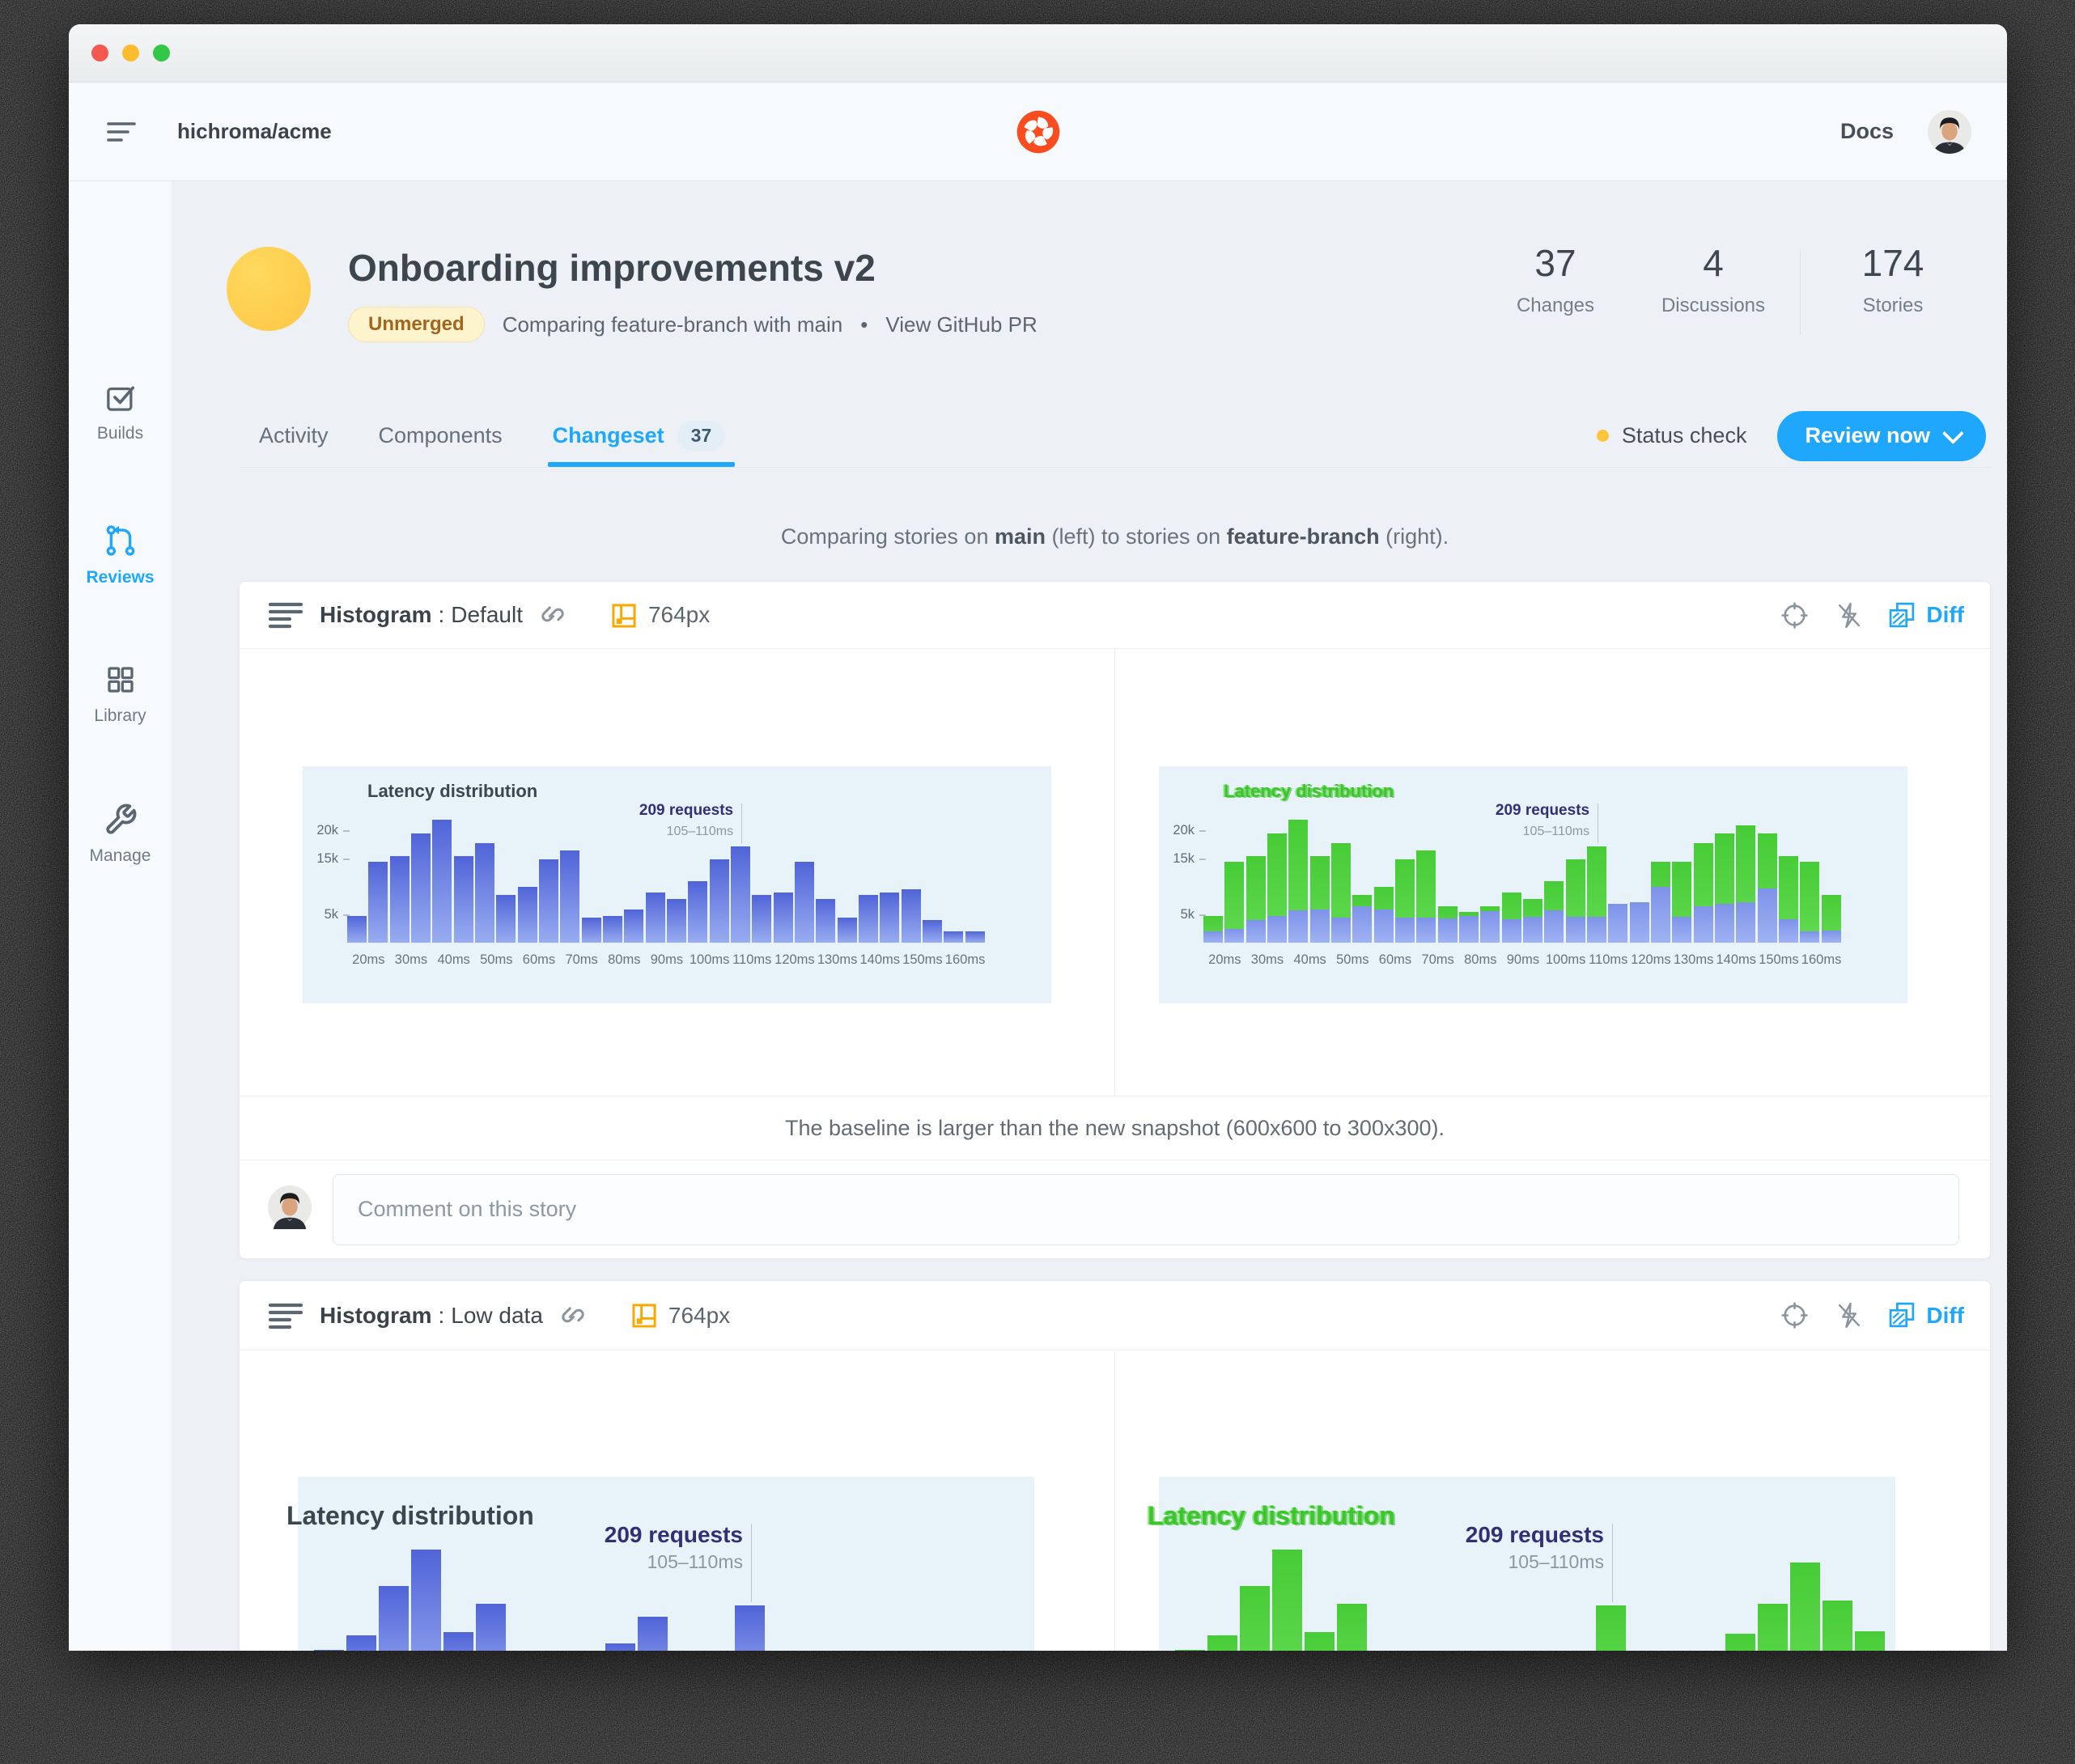 Image resolution: width=2075 pixels, height=1764 pixels. Describe the element at coordinates (1038, 132) in the screenshot. I see `chromatic-logo-icon` at that location.